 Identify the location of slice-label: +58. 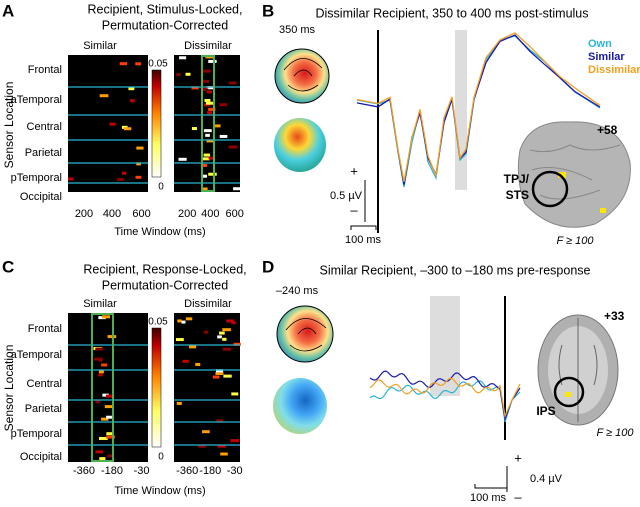
(607, 130).